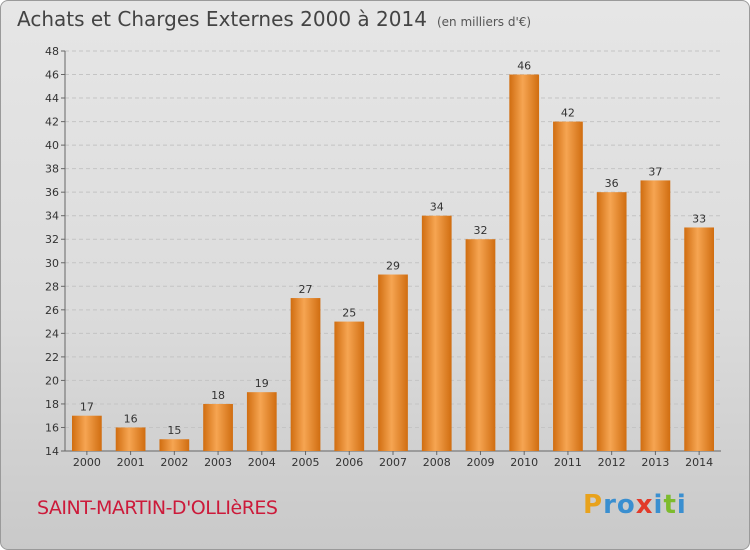 The width and height of the screenshot is (750, 550). What do you see at coordinates (393, 462) in the screenshot?
I see `x-tick-label: 2007` at bounding box center [393, 462].